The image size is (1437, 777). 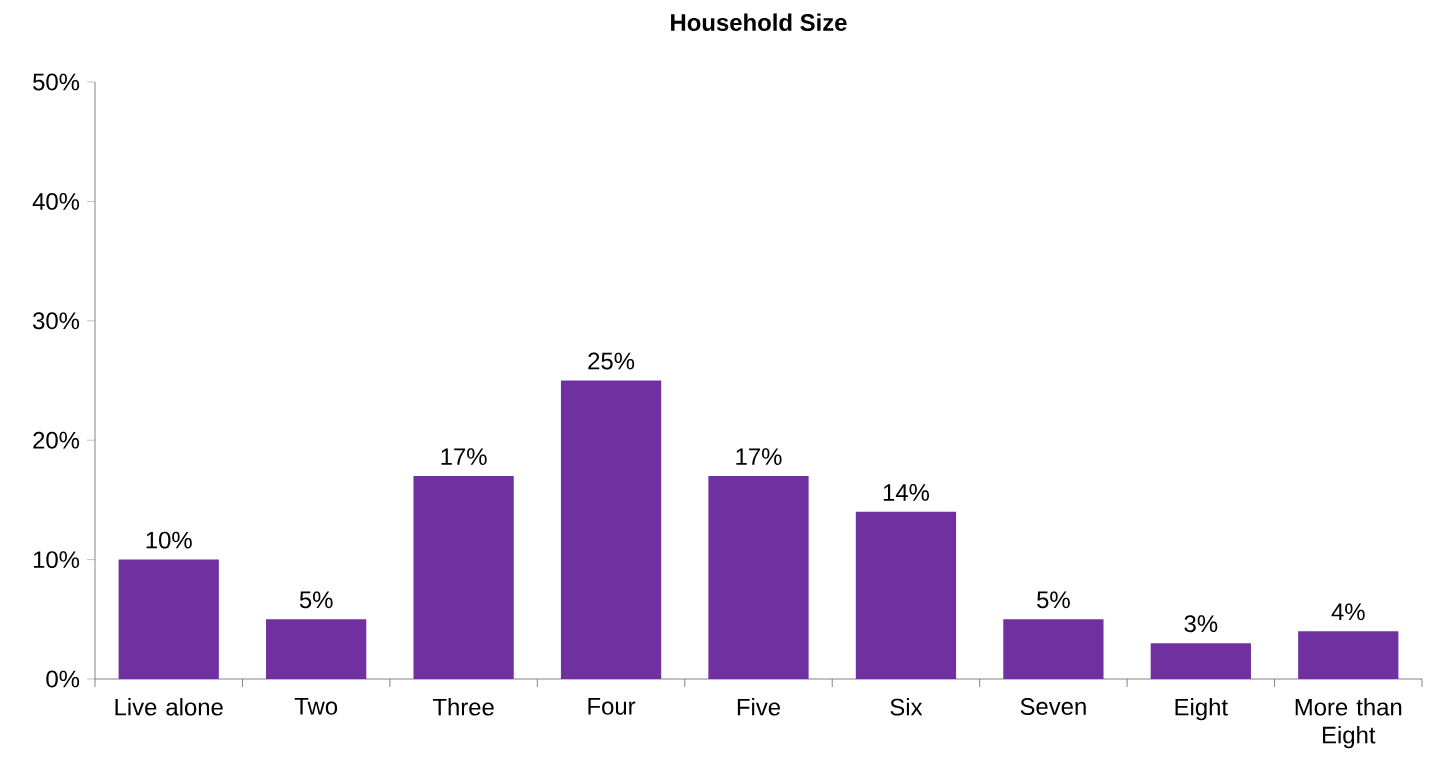 I want to click on x-tick-label: Seven, so click(x=1053, y=706).